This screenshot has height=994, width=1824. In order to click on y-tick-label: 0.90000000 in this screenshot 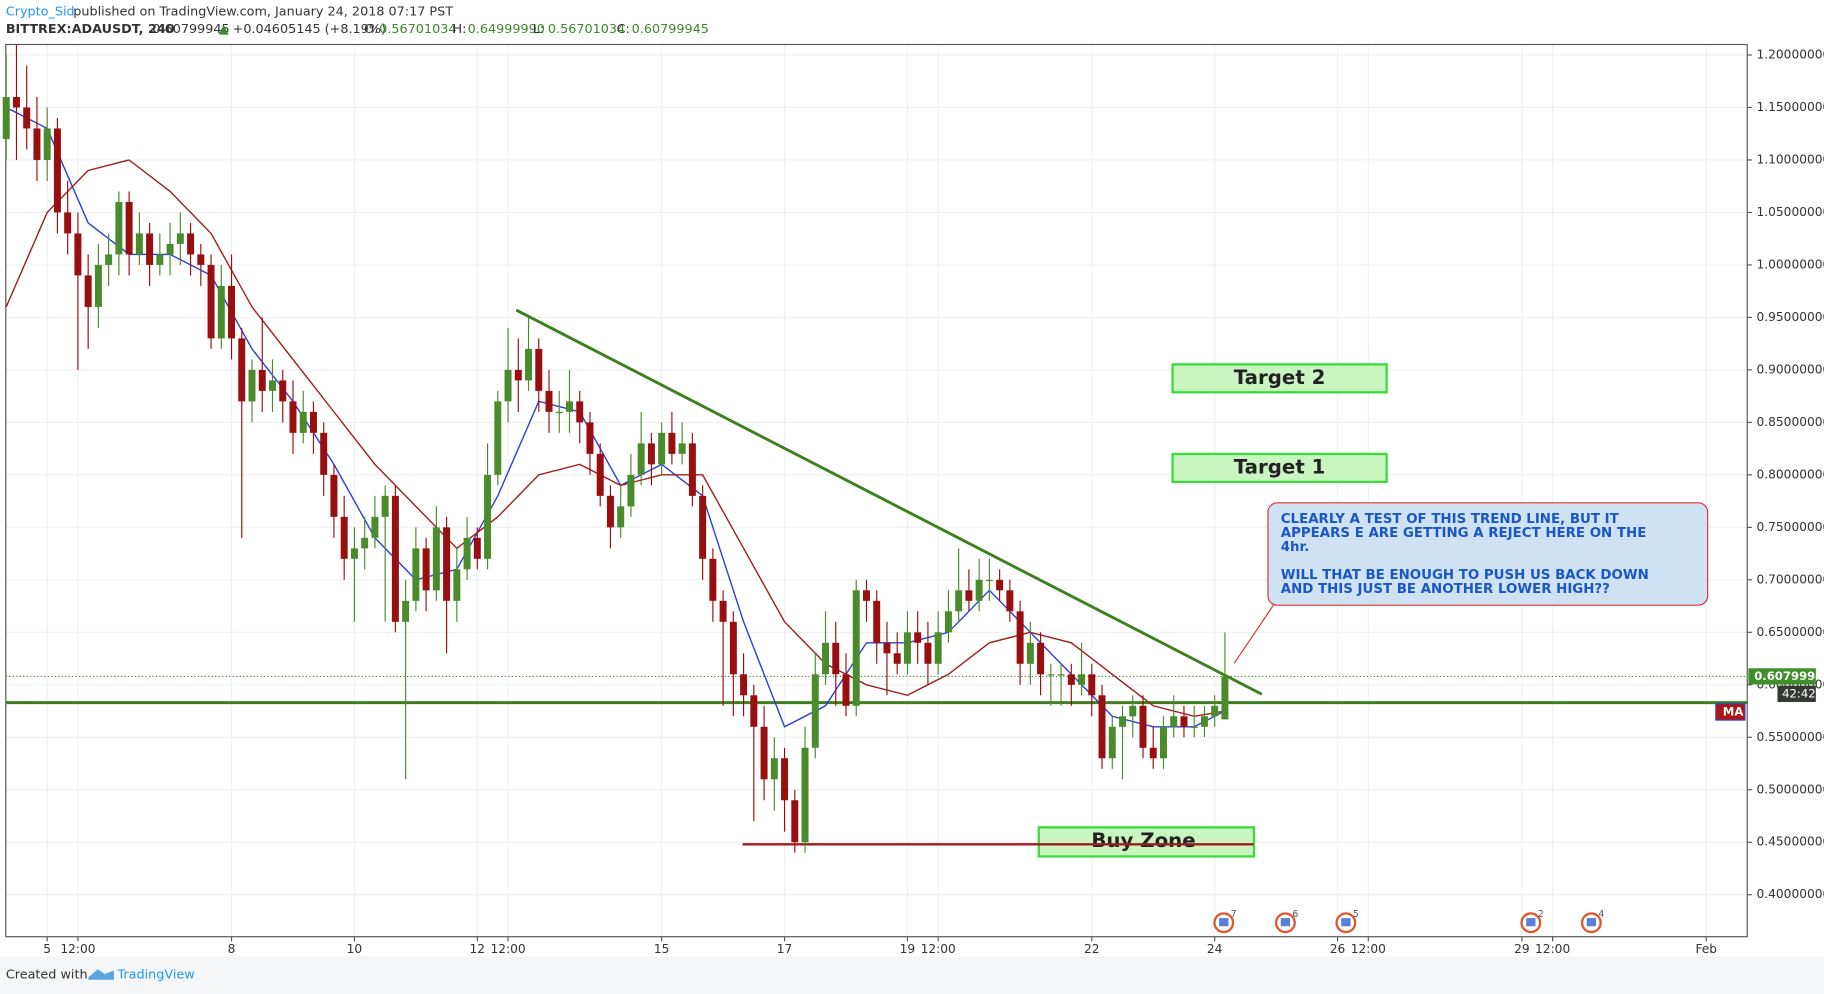, I will do `click(1790, 369)`.